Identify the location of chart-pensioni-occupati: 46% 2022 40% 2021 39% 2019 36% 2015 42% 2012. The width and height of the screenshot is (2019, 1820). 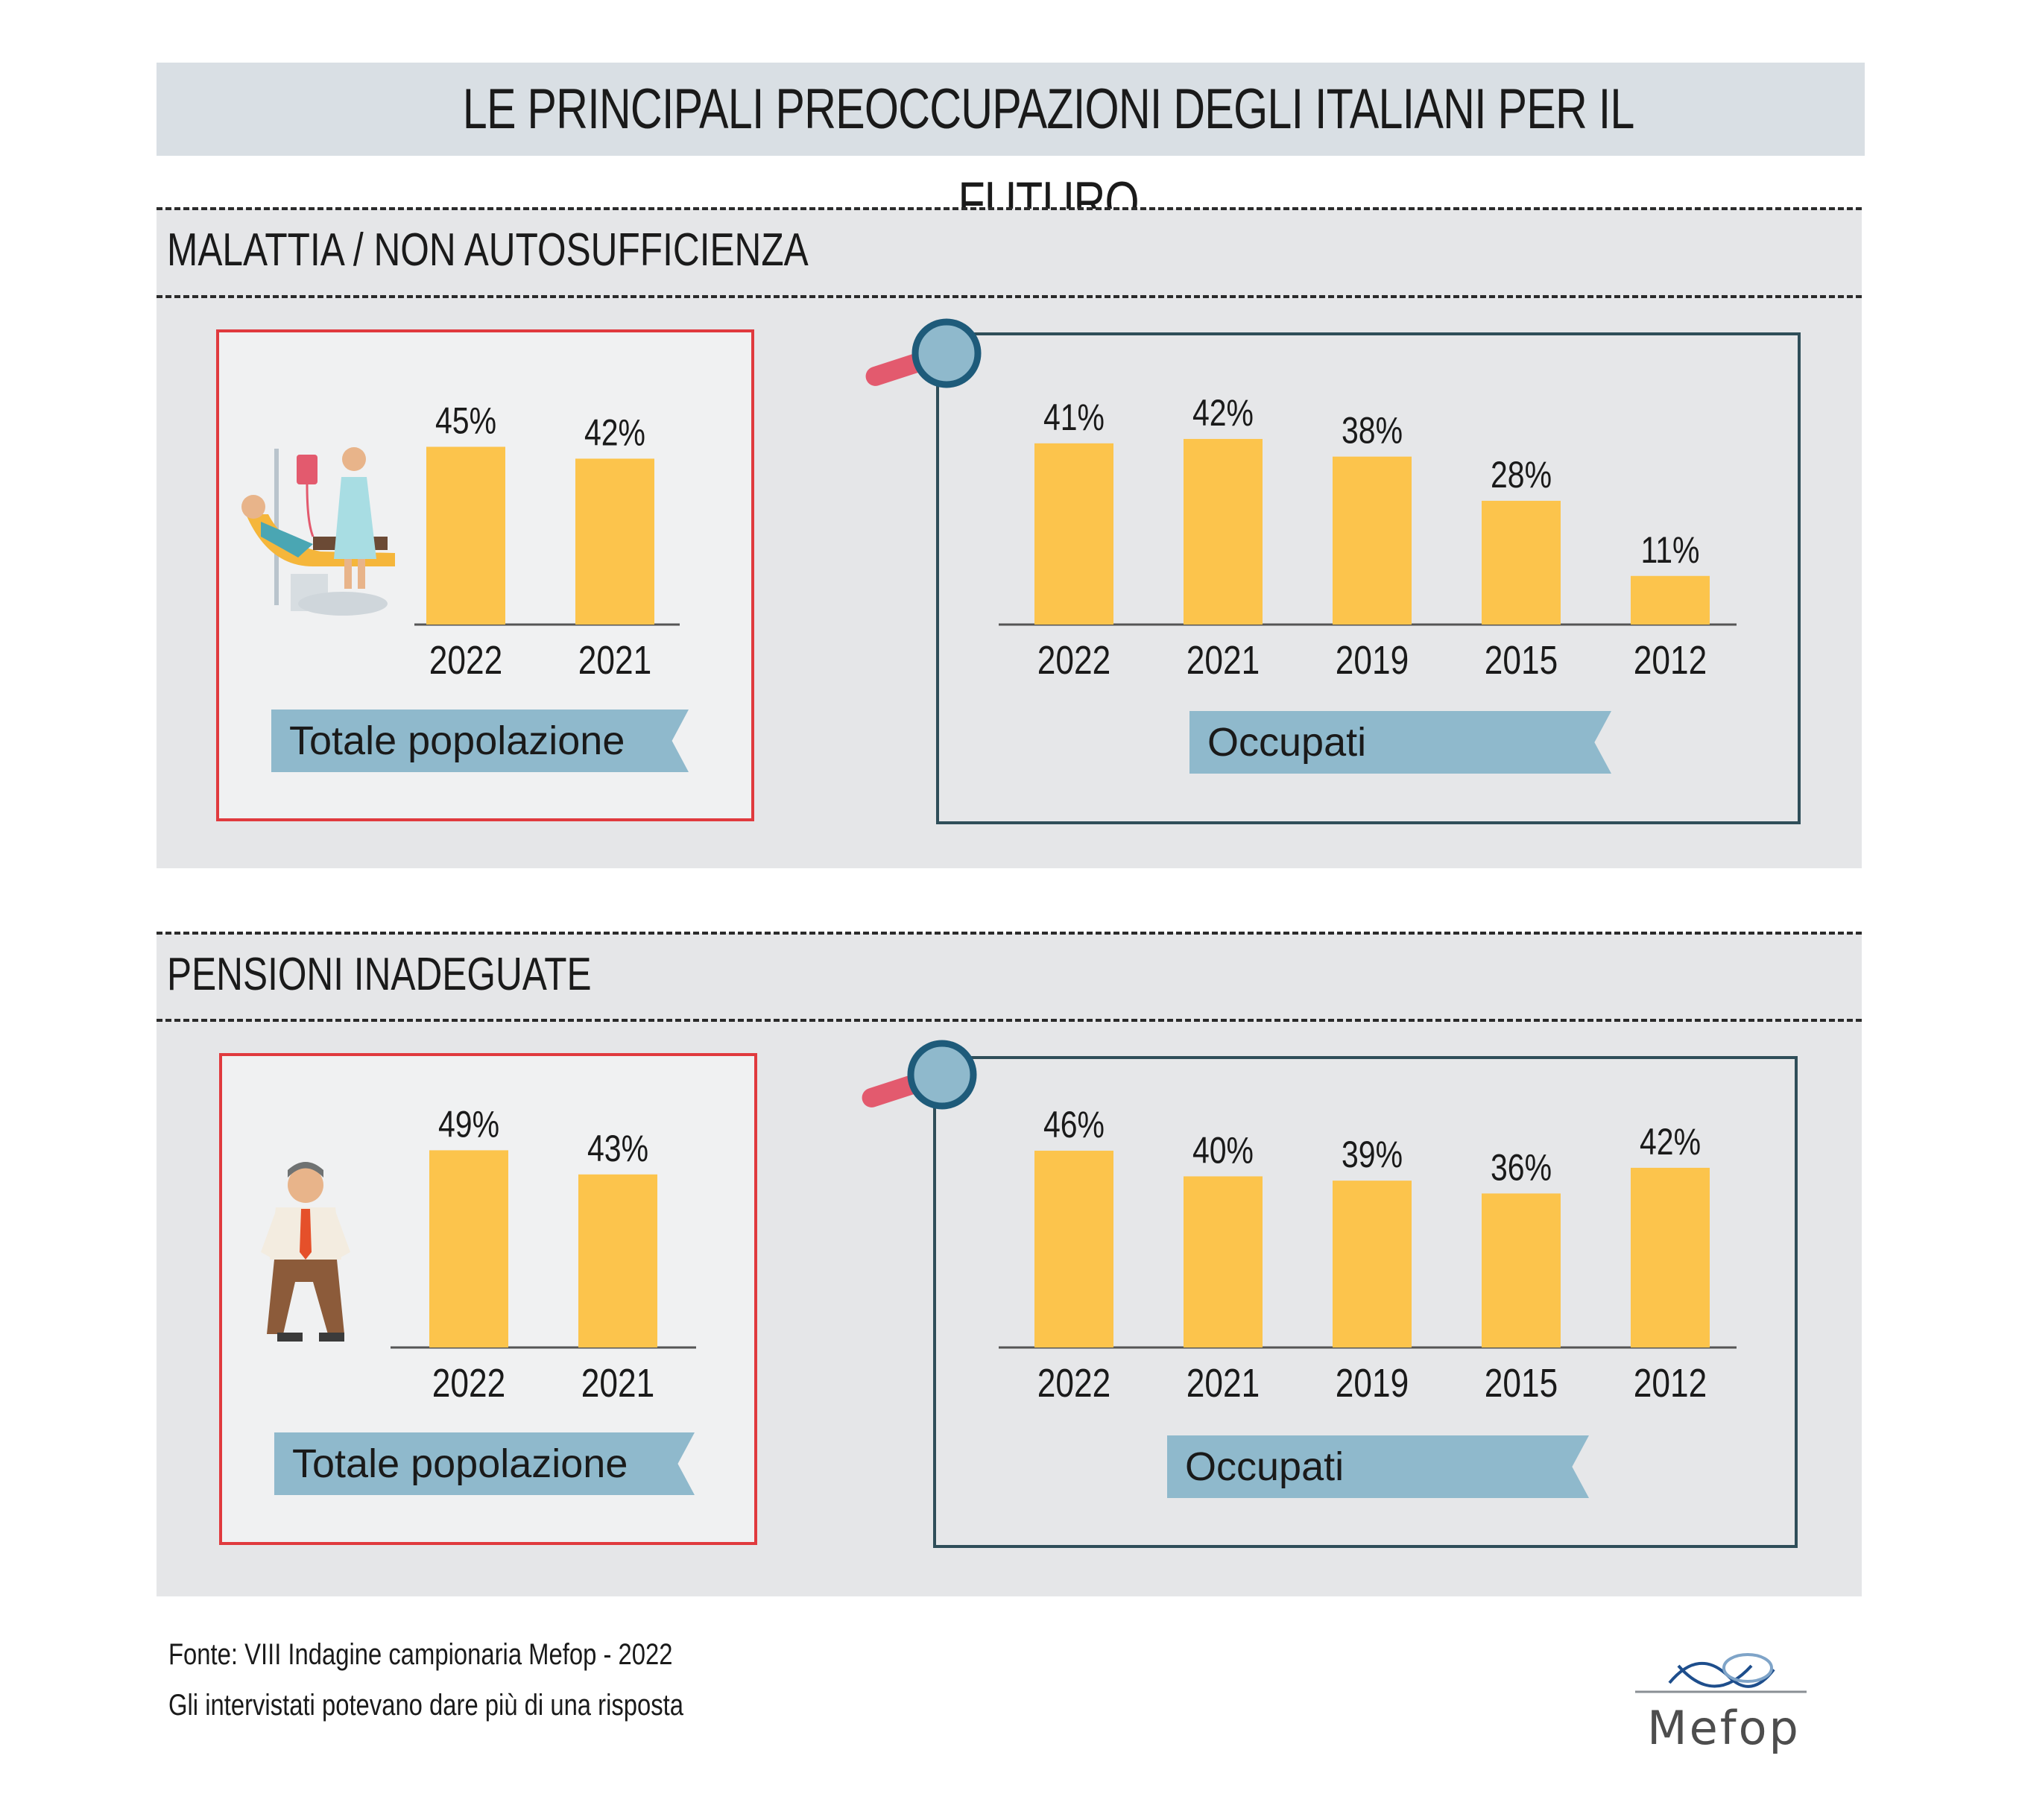
(1368, 1255).